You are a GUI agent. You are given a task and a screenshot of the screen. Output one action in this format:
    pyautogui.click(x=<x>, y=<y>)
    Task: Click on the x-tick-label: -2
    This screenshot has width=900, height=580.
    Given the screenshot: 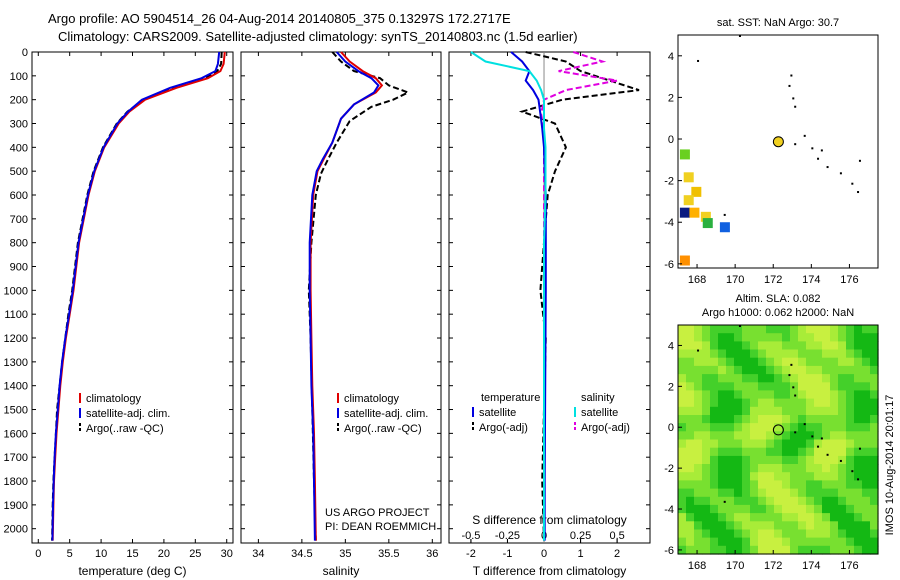 What is the action you would take?
    pyautogui.click(x=471, y=554)
    